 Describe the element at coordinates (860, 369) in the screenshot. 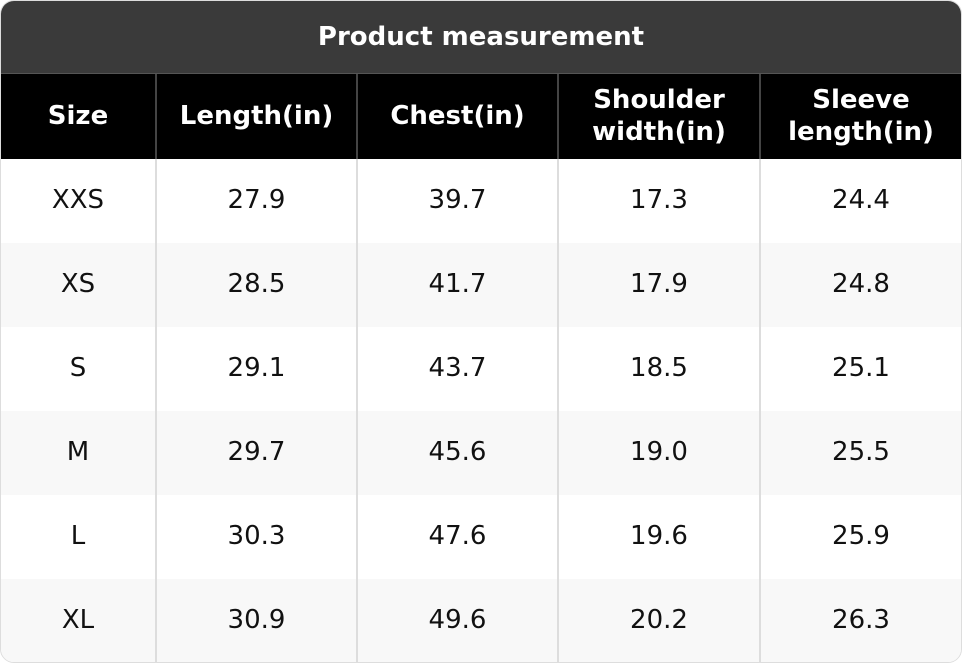

I see `table-cell: 25.1` at that location.